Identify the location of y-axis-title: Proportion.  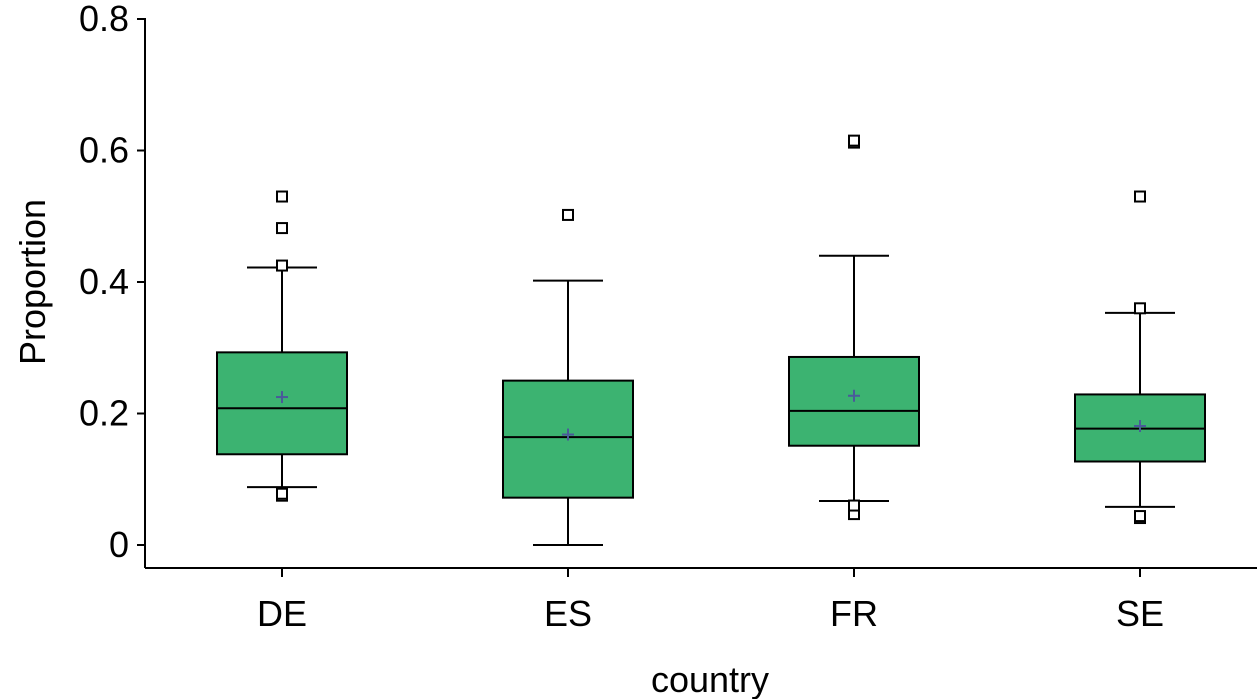
(32, 282).